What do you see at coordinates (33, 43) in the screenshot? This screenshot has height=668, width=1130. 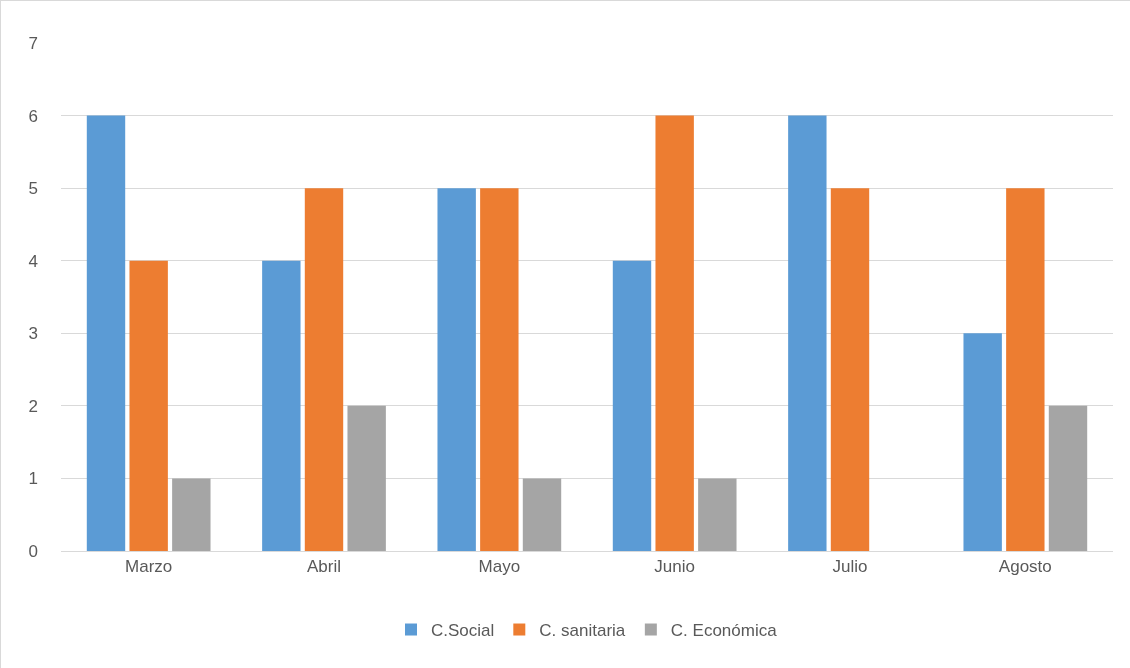 I see `y-tick-label: 7` at bounding box center [33, 43].